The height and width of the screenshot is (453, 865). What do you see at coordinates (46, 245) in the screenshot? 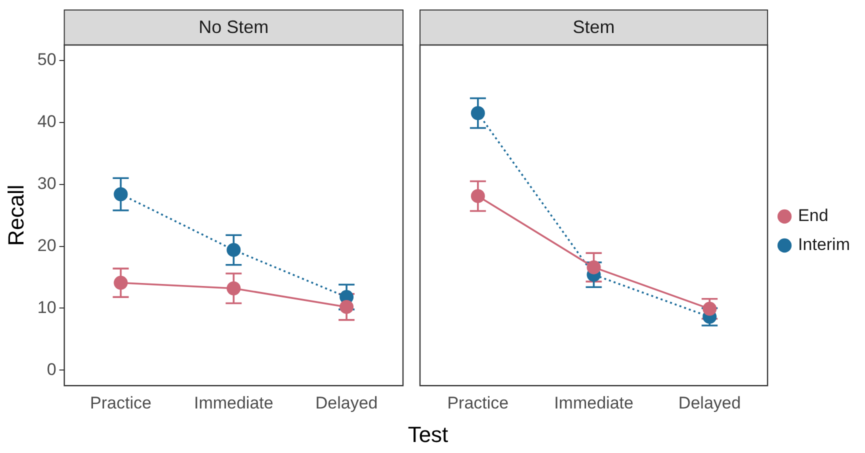
I see `y-tick-label: 20` at bounding box center [46, 245].